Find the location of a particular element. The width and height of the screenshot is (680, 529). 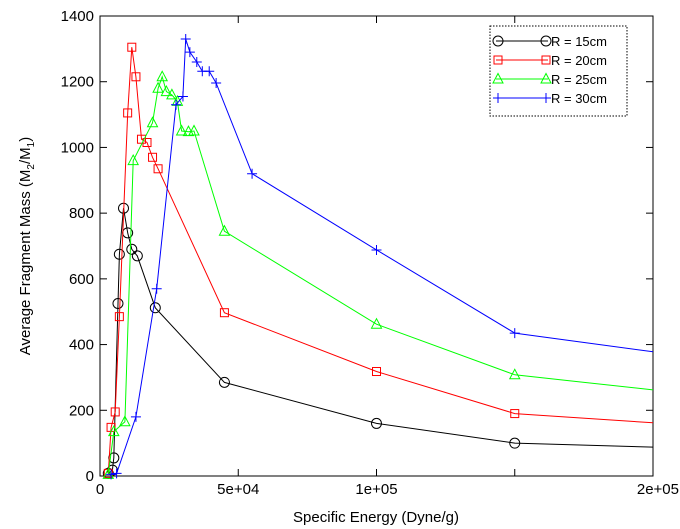

x-axis-title: Specific Energy (Dyne/g) is located at coordinates (376, 517).